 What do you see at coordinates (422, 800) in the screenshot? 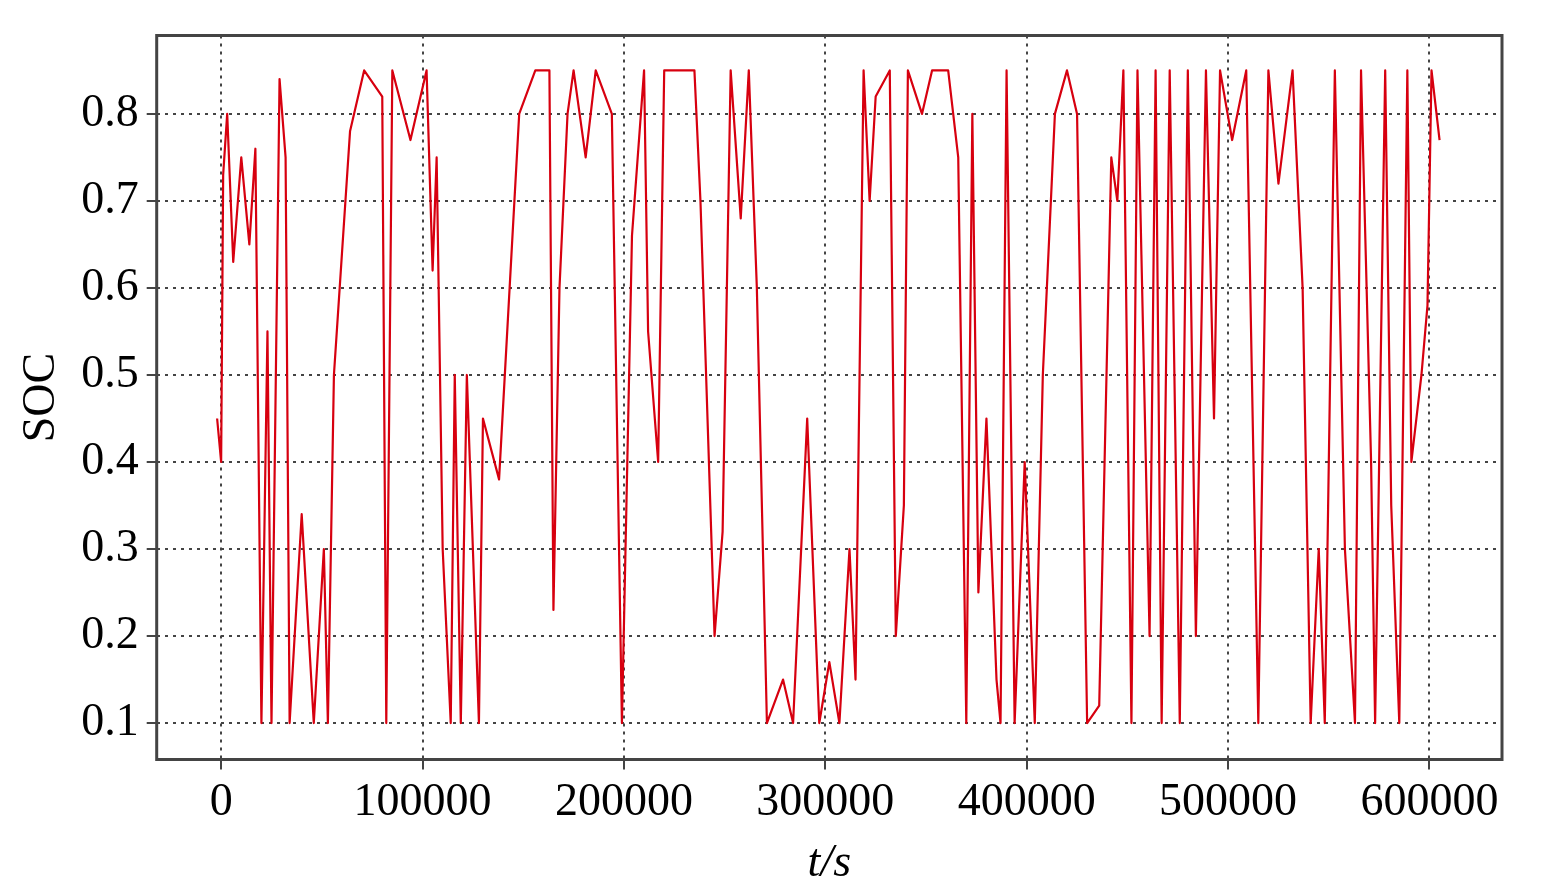
I see `x-tick-label: 100000` at bounding box center [422, 800].